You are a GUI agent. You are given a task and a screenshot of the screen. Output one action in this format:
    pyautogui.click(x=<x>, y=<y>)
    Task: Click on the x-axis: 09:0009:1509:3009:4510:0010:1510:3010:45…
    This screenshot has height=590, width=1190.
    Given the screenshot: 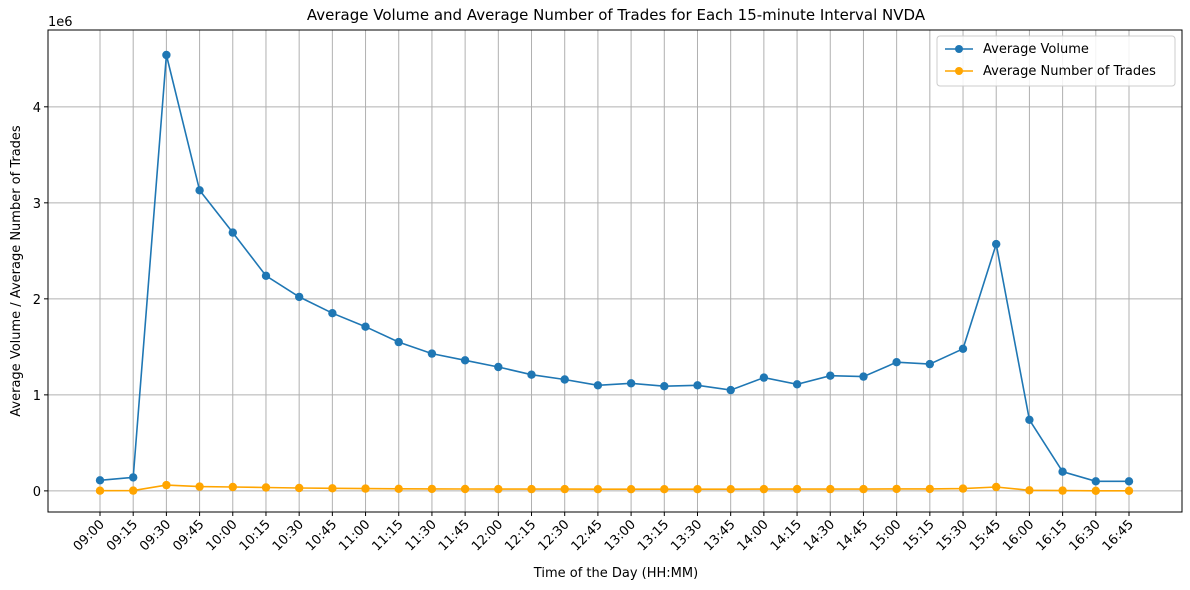 What is the action you would take?
    pyautogui.click(x=604, y=533)
    